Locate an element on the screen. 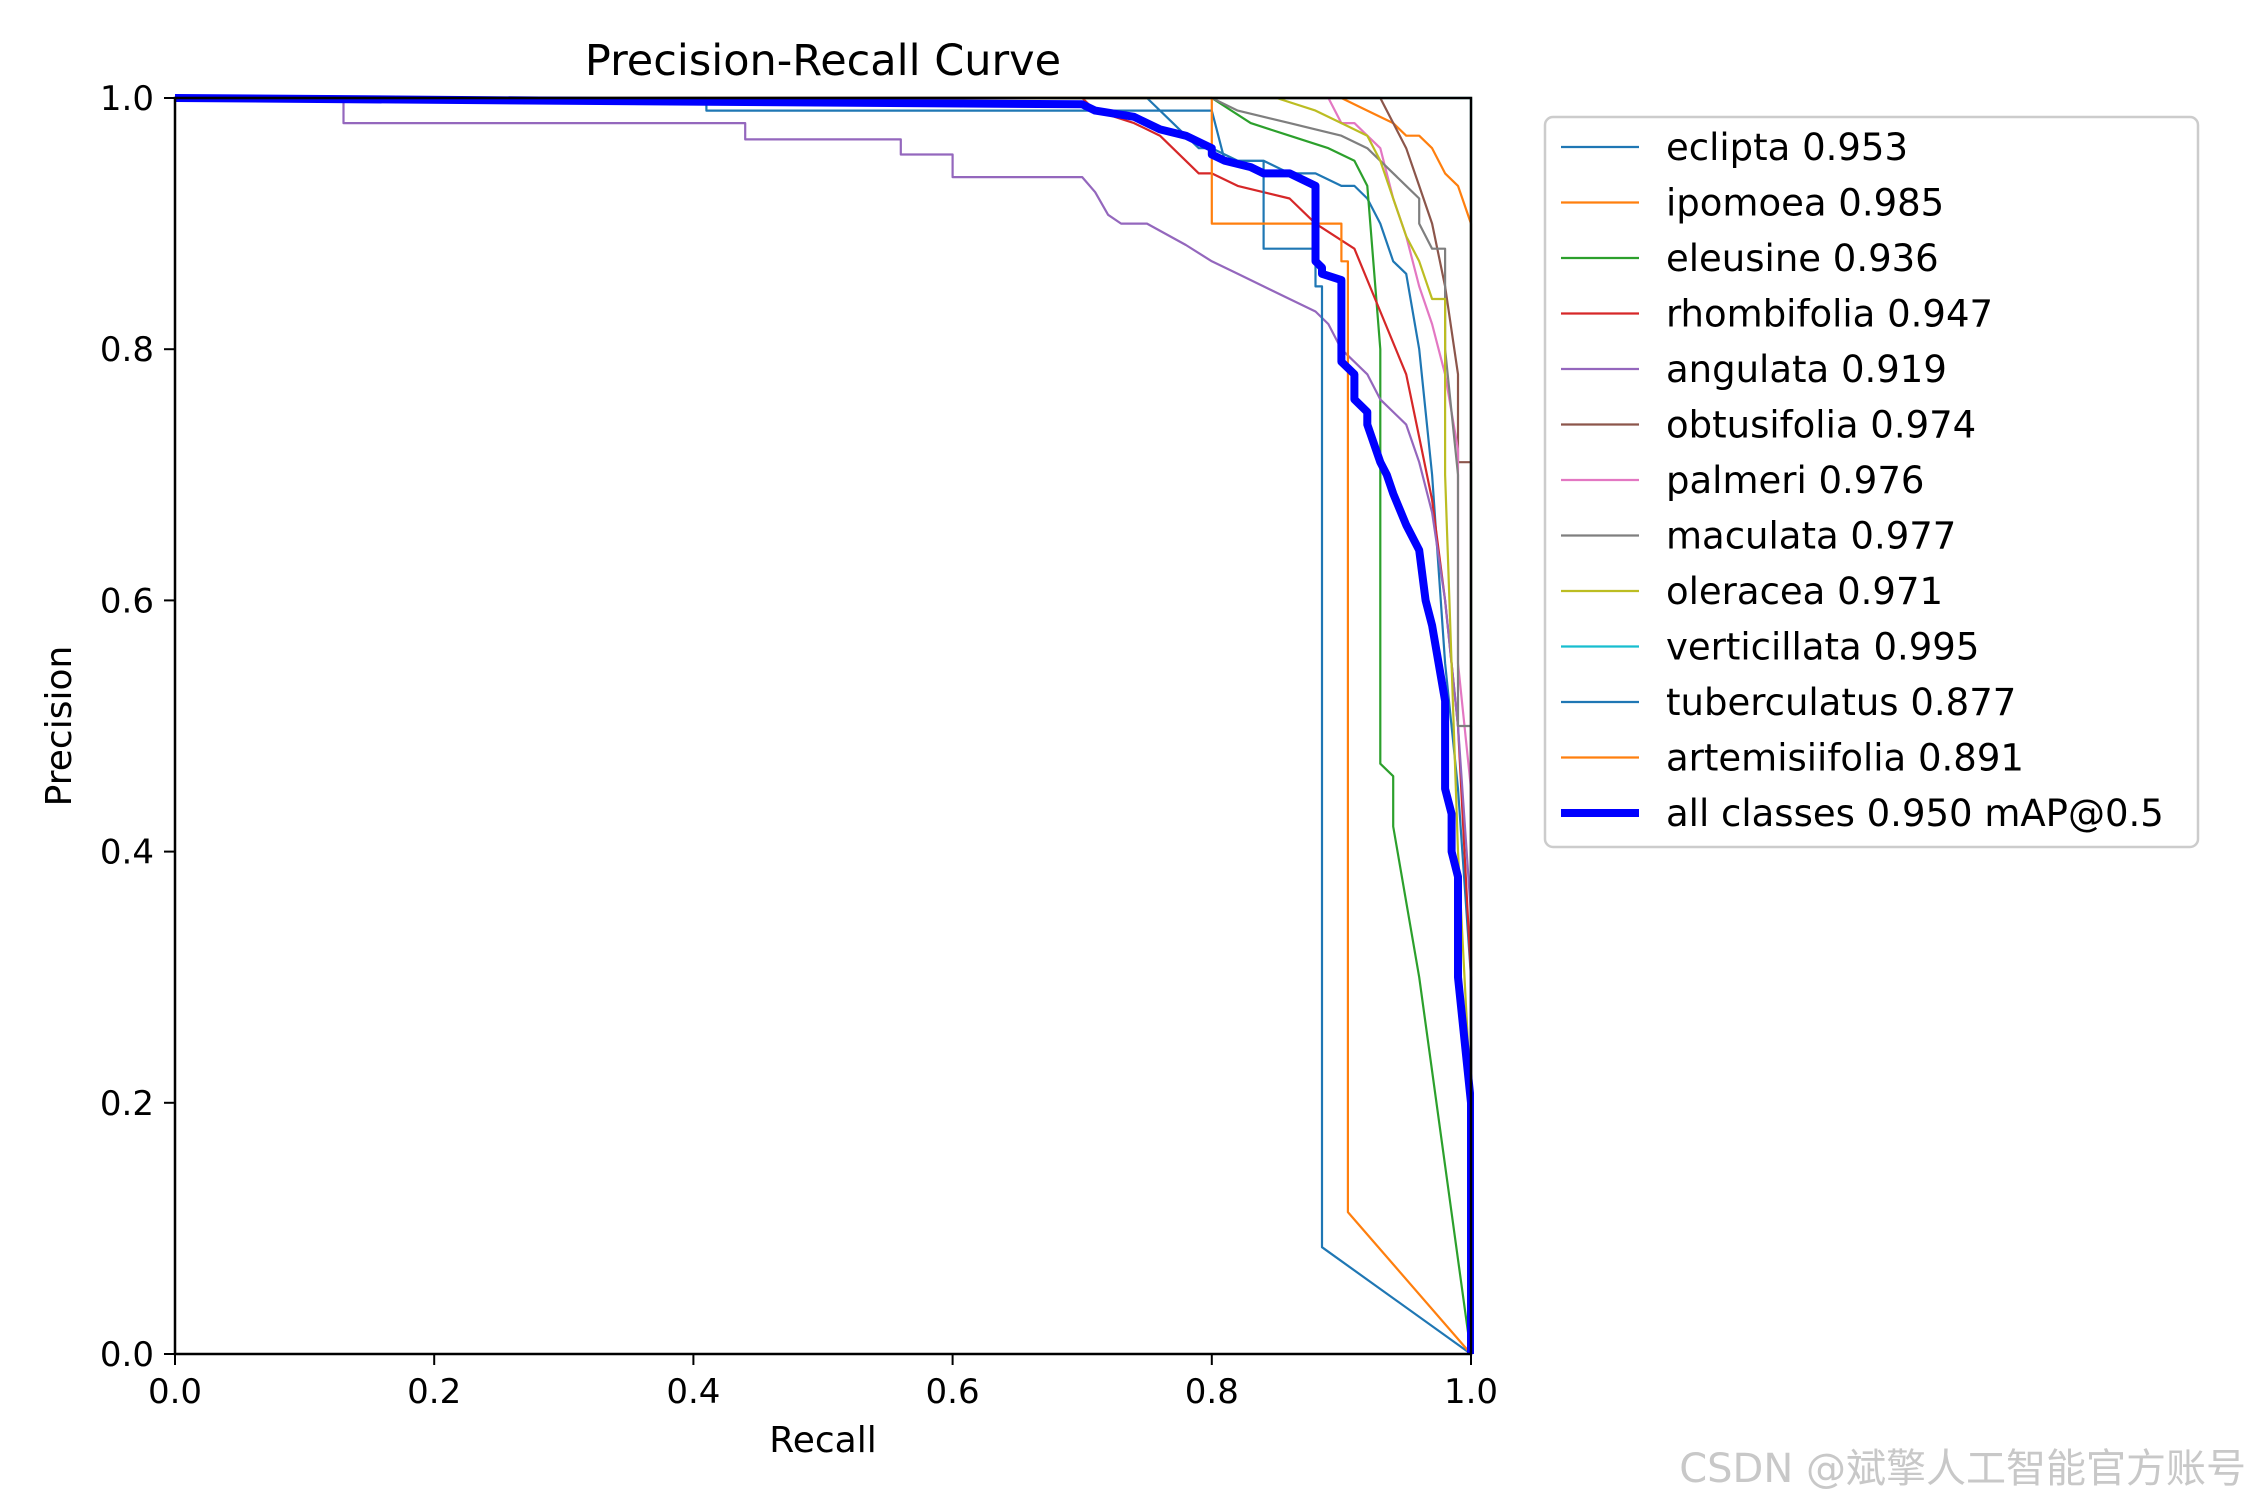 The image size is (2250, 1500). legend-label-eclipta: eclipta 0.953 is located at coordinates (1787, 147).